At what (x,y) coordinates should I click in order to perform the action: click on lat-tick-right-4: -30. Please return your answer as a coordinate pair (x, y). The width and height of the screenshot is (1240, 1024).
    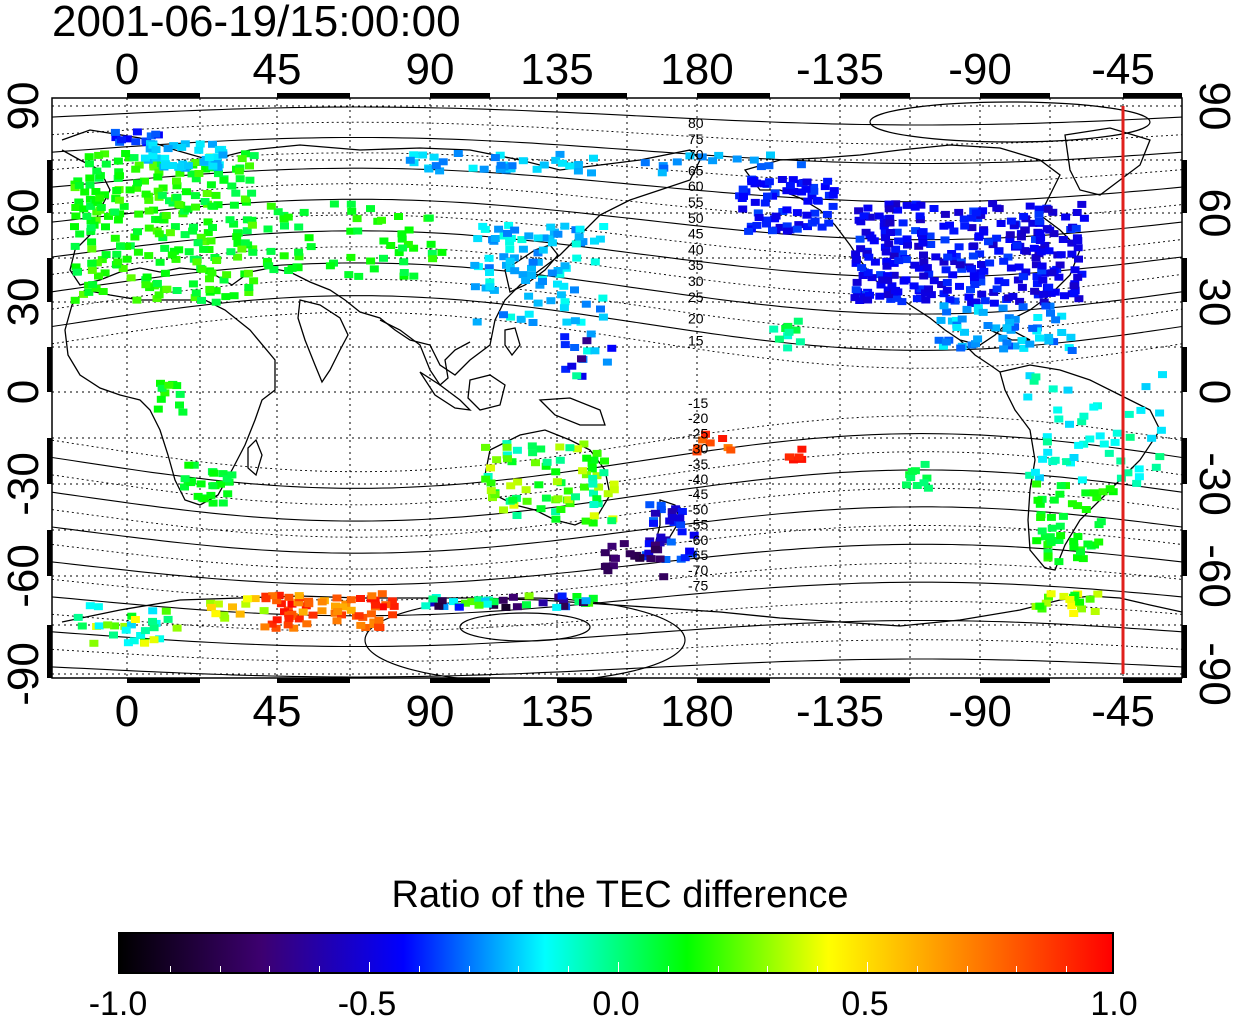
    Looking at the image, I should click on (1214, 484).